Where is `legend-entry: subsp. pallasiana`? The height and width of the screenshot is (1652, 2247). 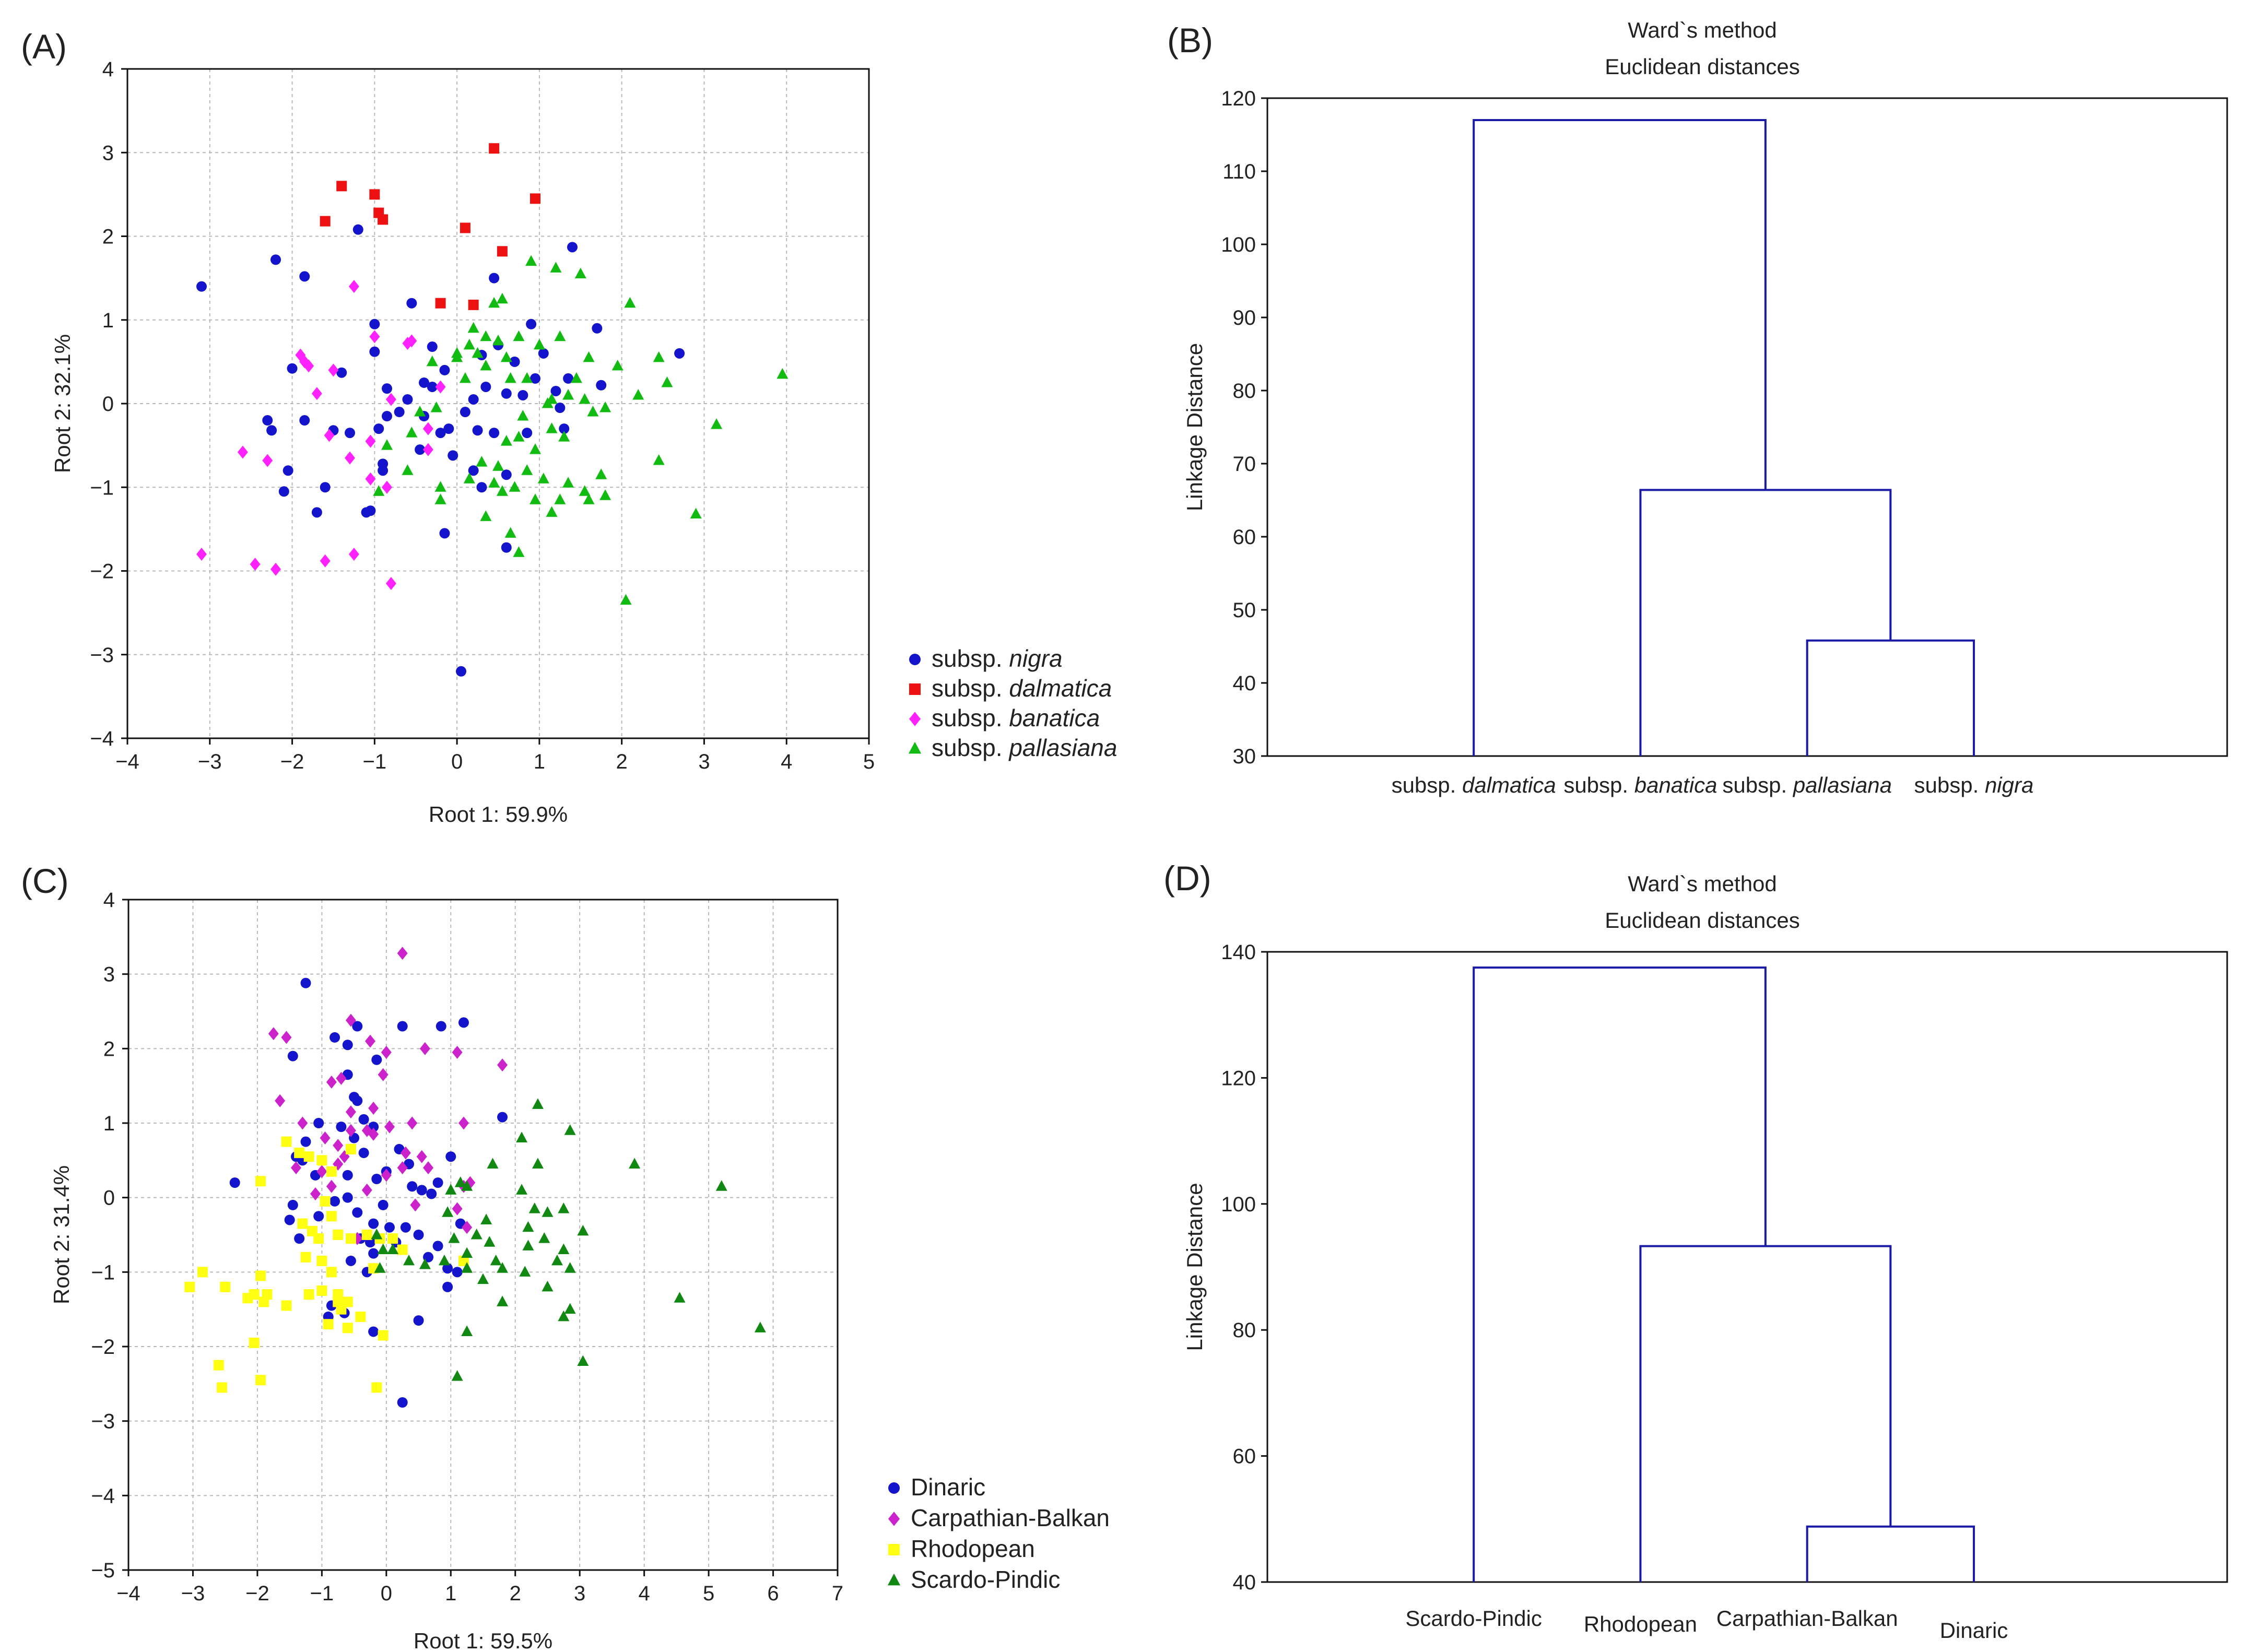 legend-entry: subsp. pallasiana is located at coordinates (1024, 747).